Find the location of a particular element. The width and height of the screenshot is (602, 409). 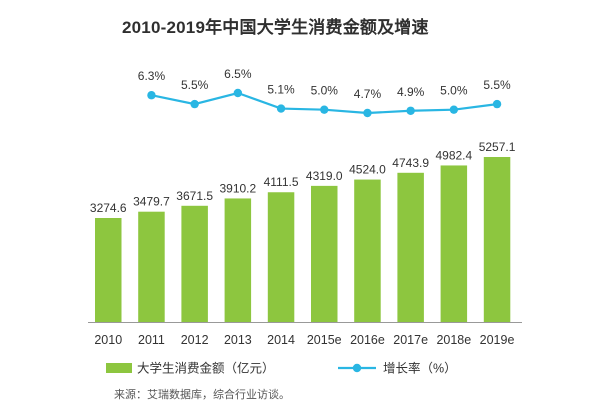

bar-2011 is located at coordinates (151, 266).